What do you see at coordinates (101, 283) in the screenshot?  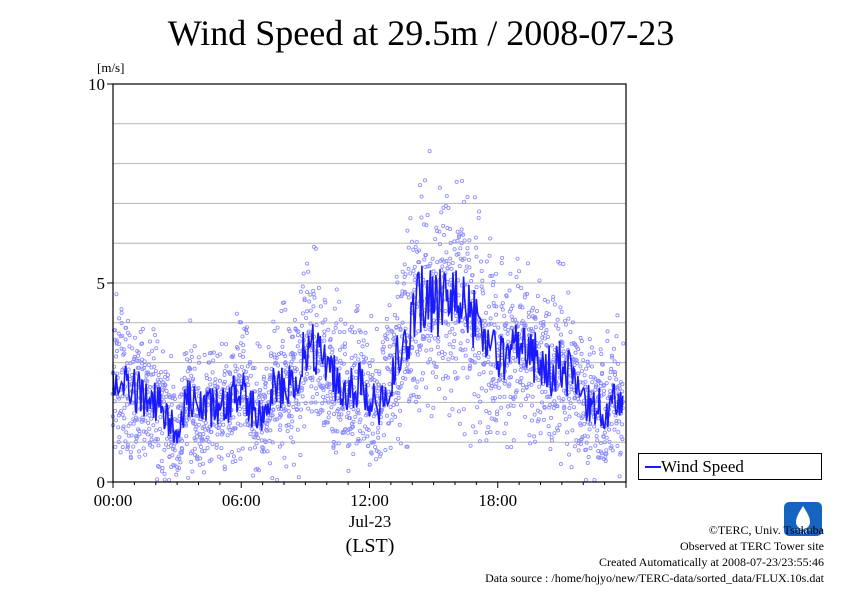 I see `y-tick-label: 5` at bounding box center [101, 283].